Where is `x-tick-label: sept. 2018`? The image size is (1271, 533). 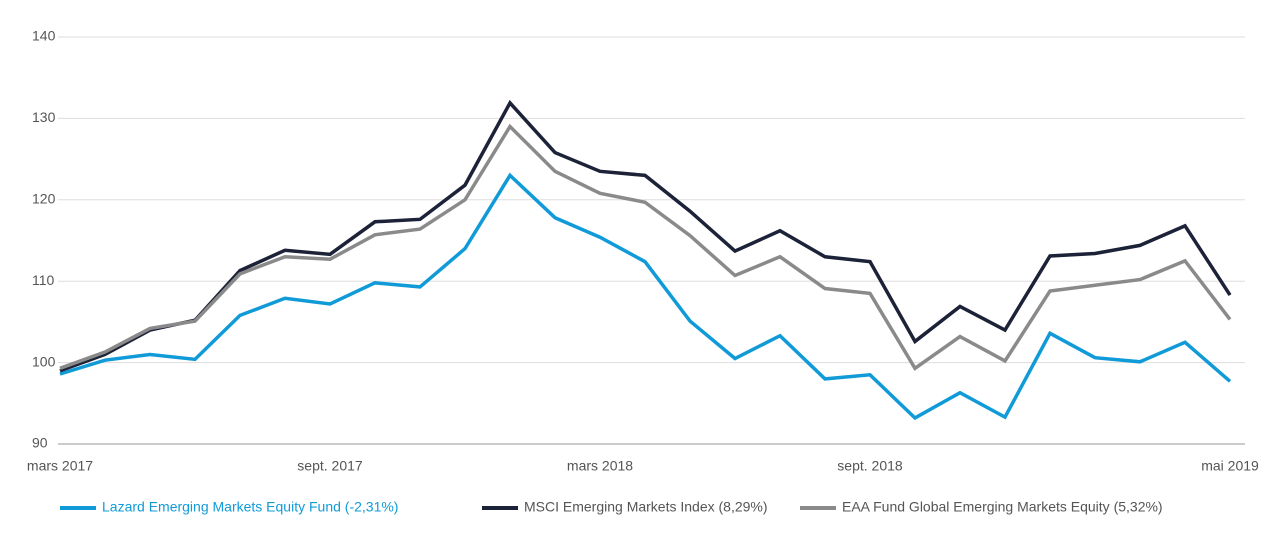
x-tick-label: sept. 2018 is located at coordinates (870, 466).